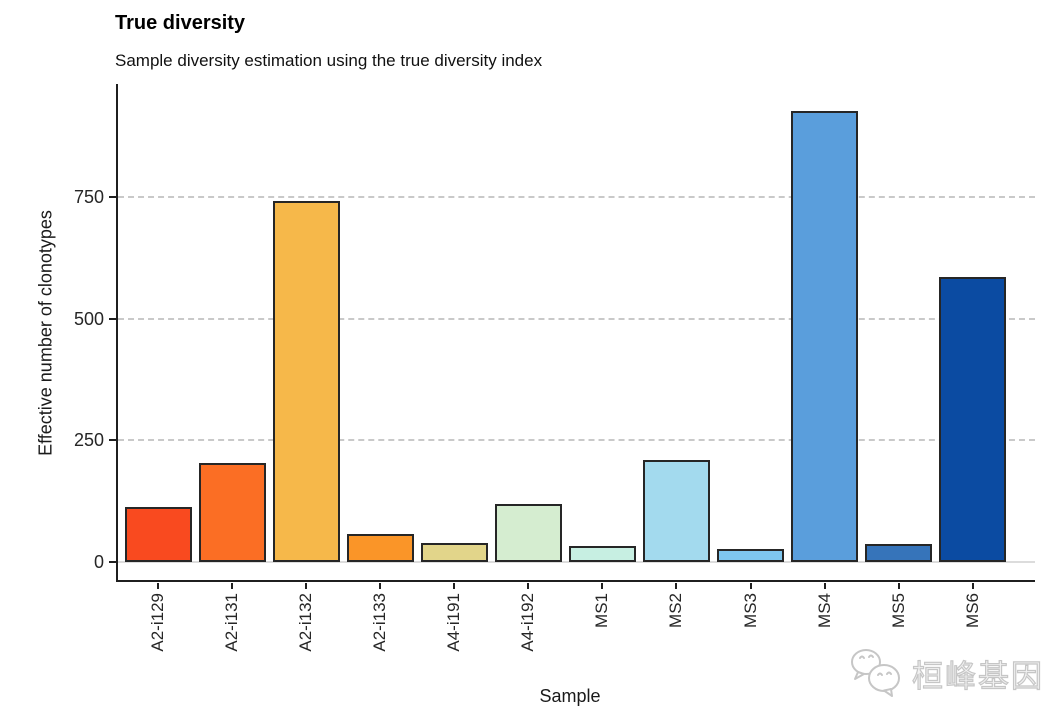  What do you see at coordinates (306, 586) in the screenshot?
I see `x-tick-A2-i132` at bounding box center [306, 586].